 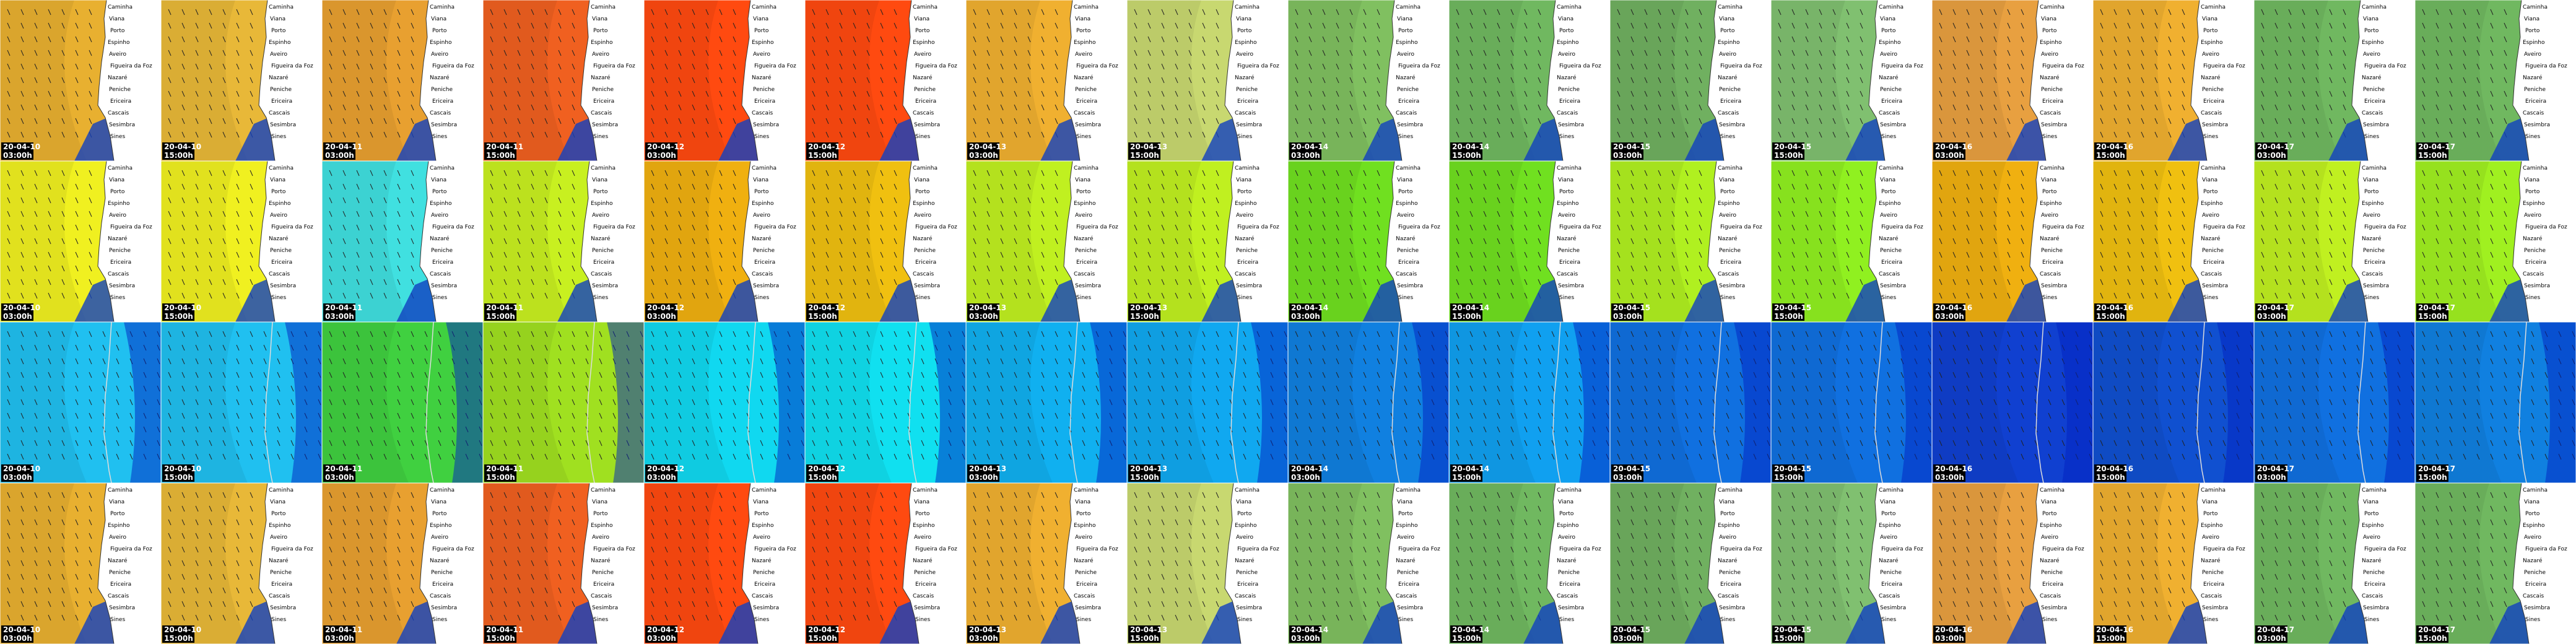 I want to click on tile-time: 03:00h, so click(x=1950, y=477).